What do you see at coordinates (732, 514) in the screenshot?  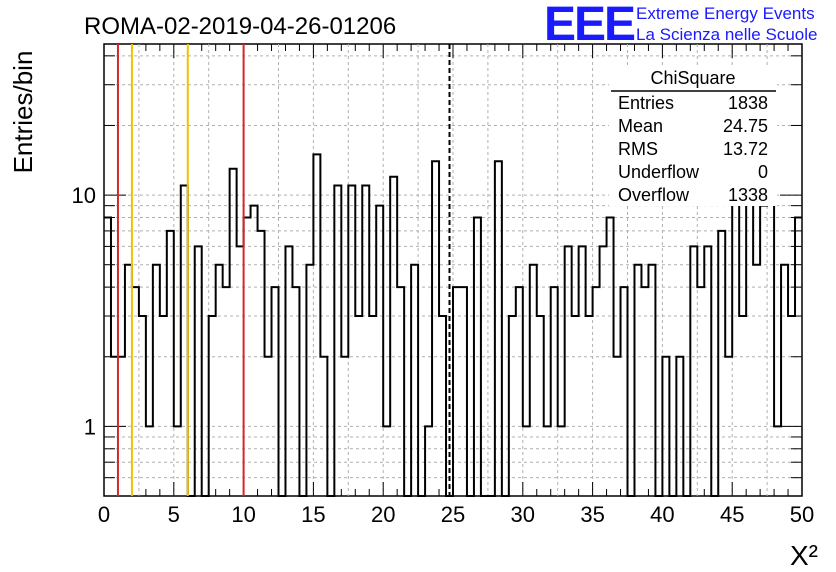 I see `x-tick-label: 45` at bounding box center [732, 514].